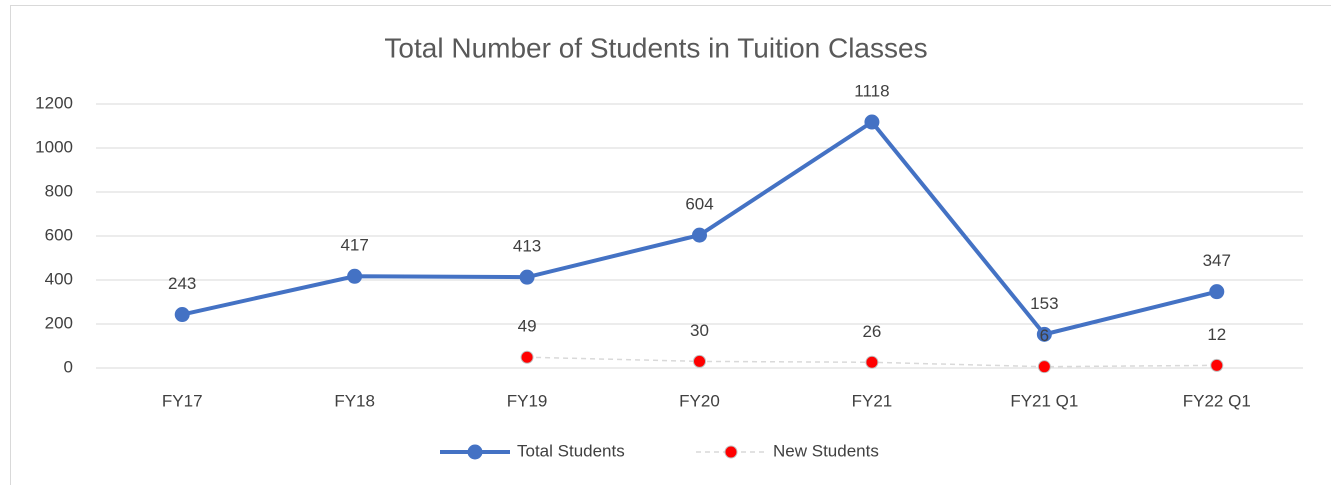 The image size is (1331, 485). What do you see at coordinates (354, 245) in the screenshot?
I see `data-label: 417` at bounding box center [354, 245].